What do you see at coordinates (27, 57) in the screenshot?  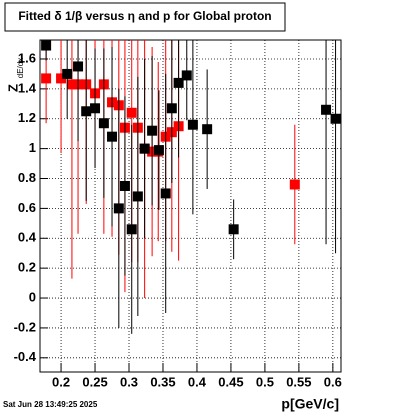 I see `y-tick-label: 1.6` at bounding box center [27, 57].